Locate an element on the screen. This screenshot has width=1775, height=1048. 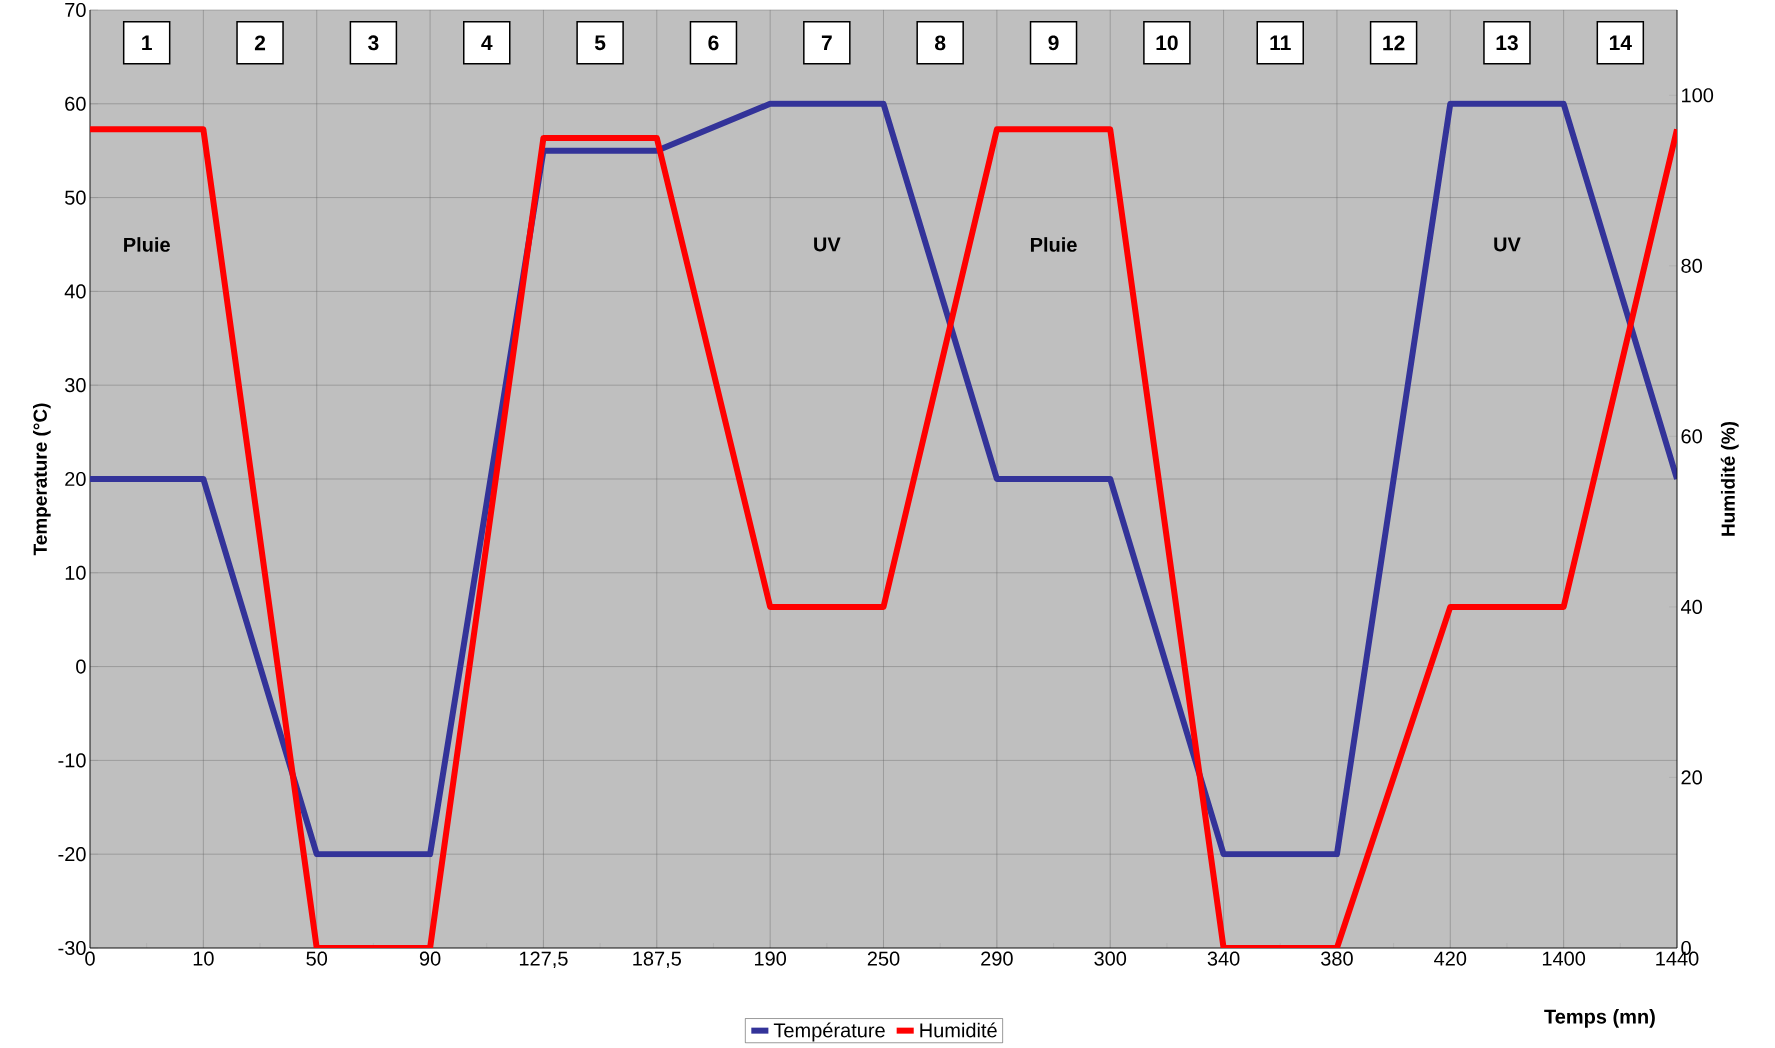
y-tick-label: 40 is located at coordinates (75, 291).